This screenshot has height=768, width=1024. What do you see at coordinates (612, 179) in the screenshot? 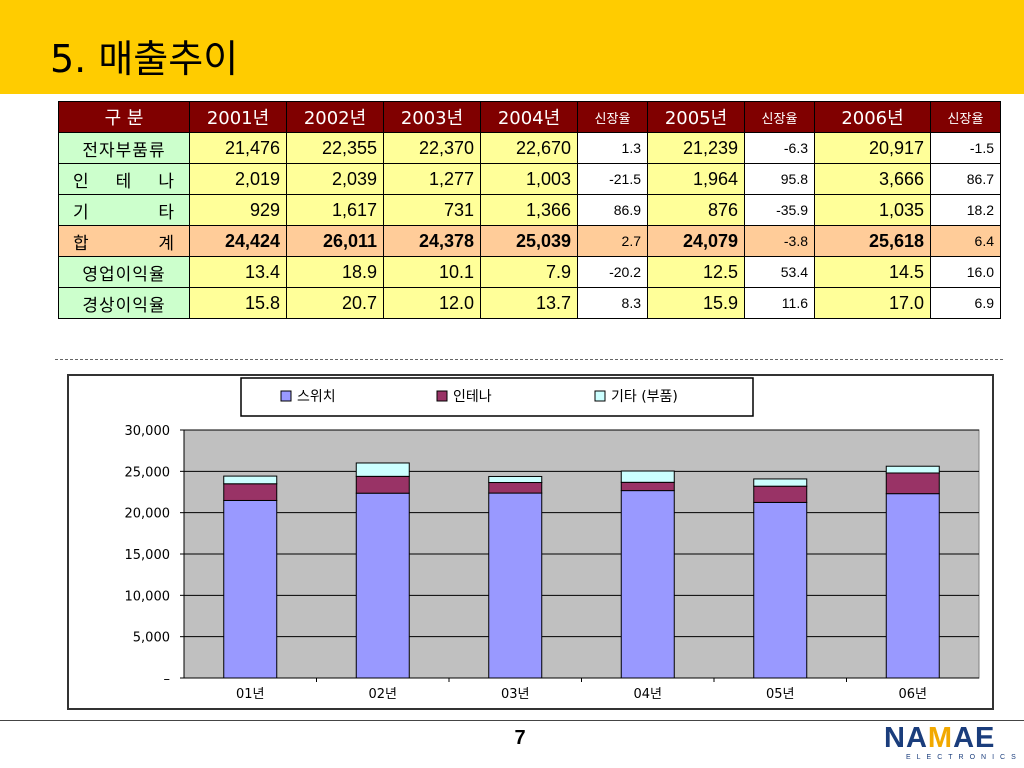
I see `growth-rate-cell: -21.5` at bounding box center [612, 179].